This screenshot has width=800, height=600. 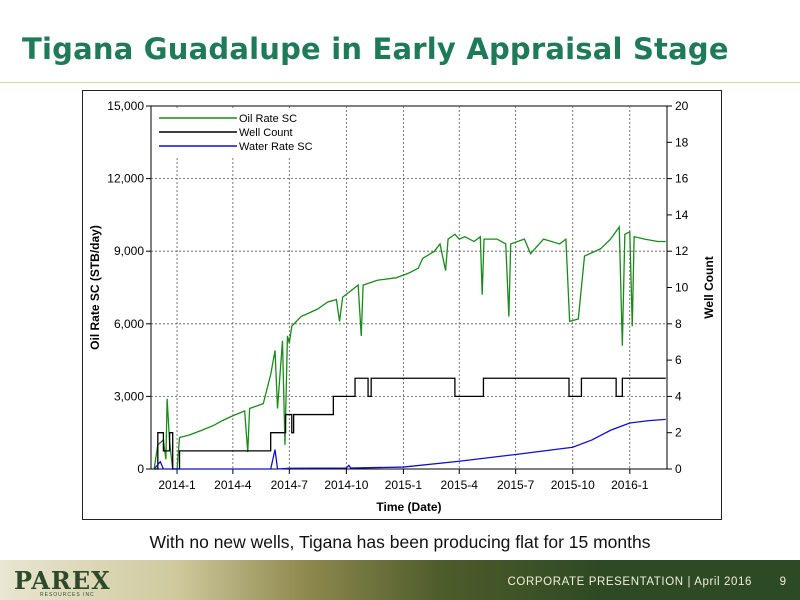 What do you see at coordinates (290, 485) in the screenshot?
I see `x-tick-label: 2014-7` at bounding box center [290, 485].